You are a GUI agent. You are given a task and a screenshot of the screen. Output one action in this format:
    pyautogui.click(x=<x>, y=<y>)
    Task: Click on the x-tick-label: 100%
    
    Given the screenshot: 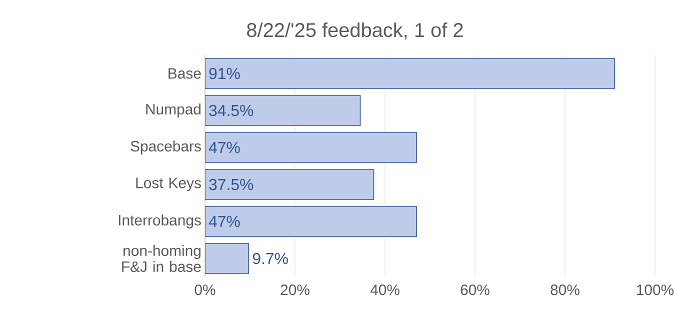 What is the action you would take?
    pyautogui.click(x=655, y=290)
    